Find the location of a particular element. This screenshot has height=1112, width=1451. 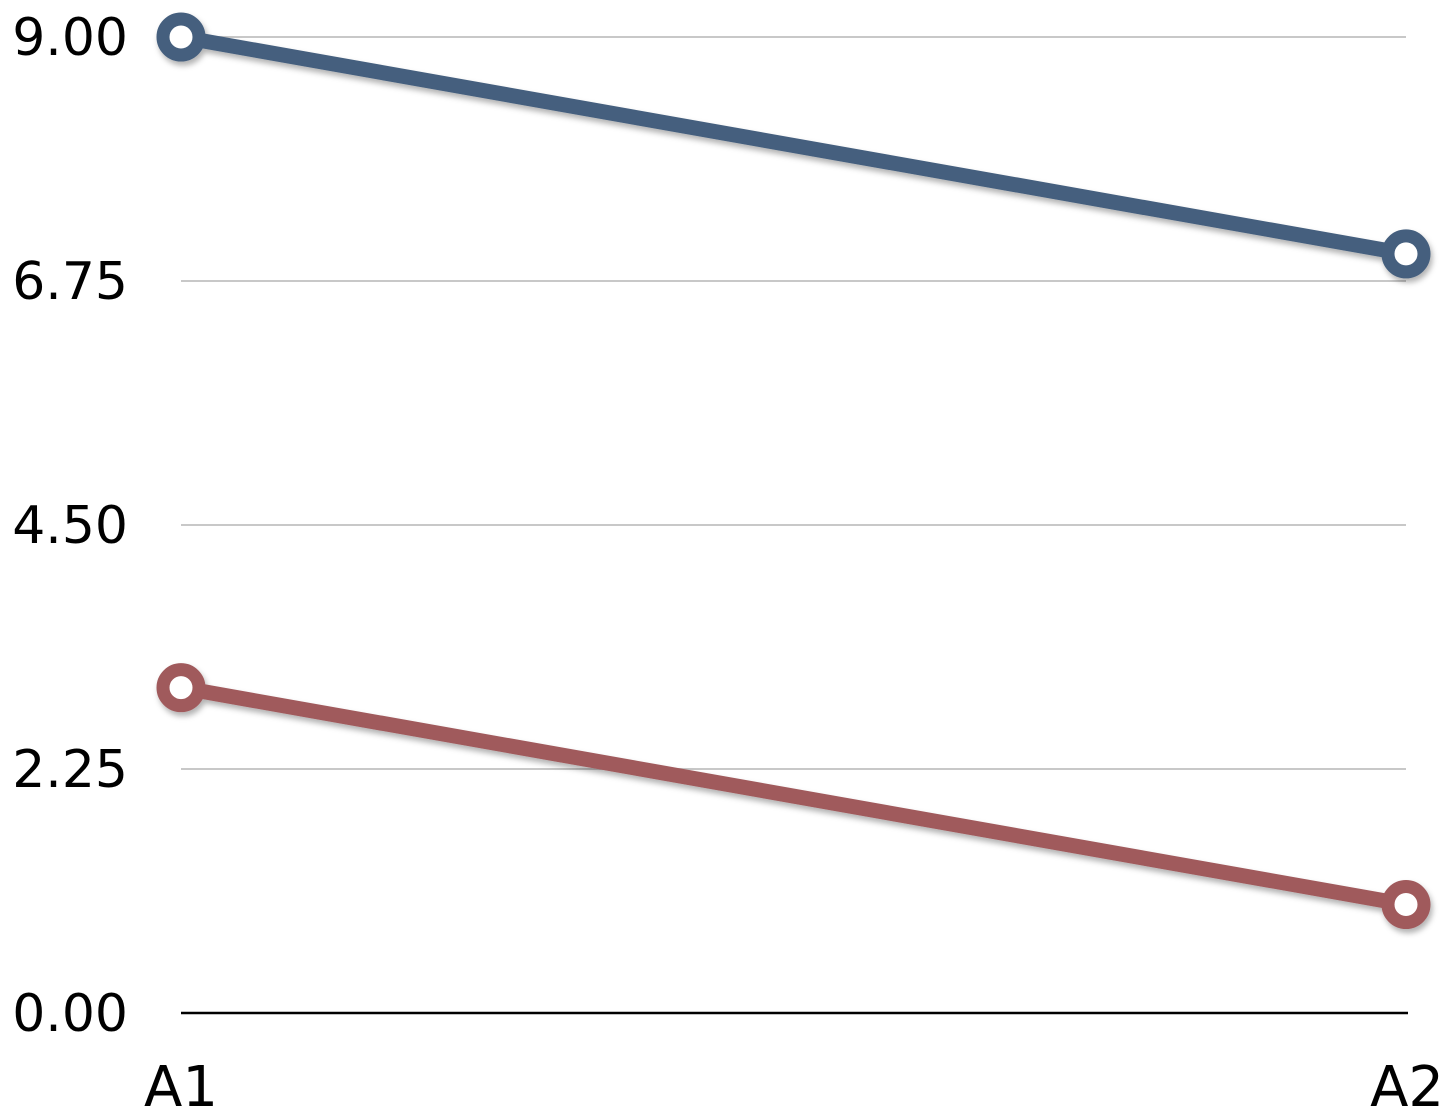

y-tick-label: 9.00 is located at coordinates (70, 38).